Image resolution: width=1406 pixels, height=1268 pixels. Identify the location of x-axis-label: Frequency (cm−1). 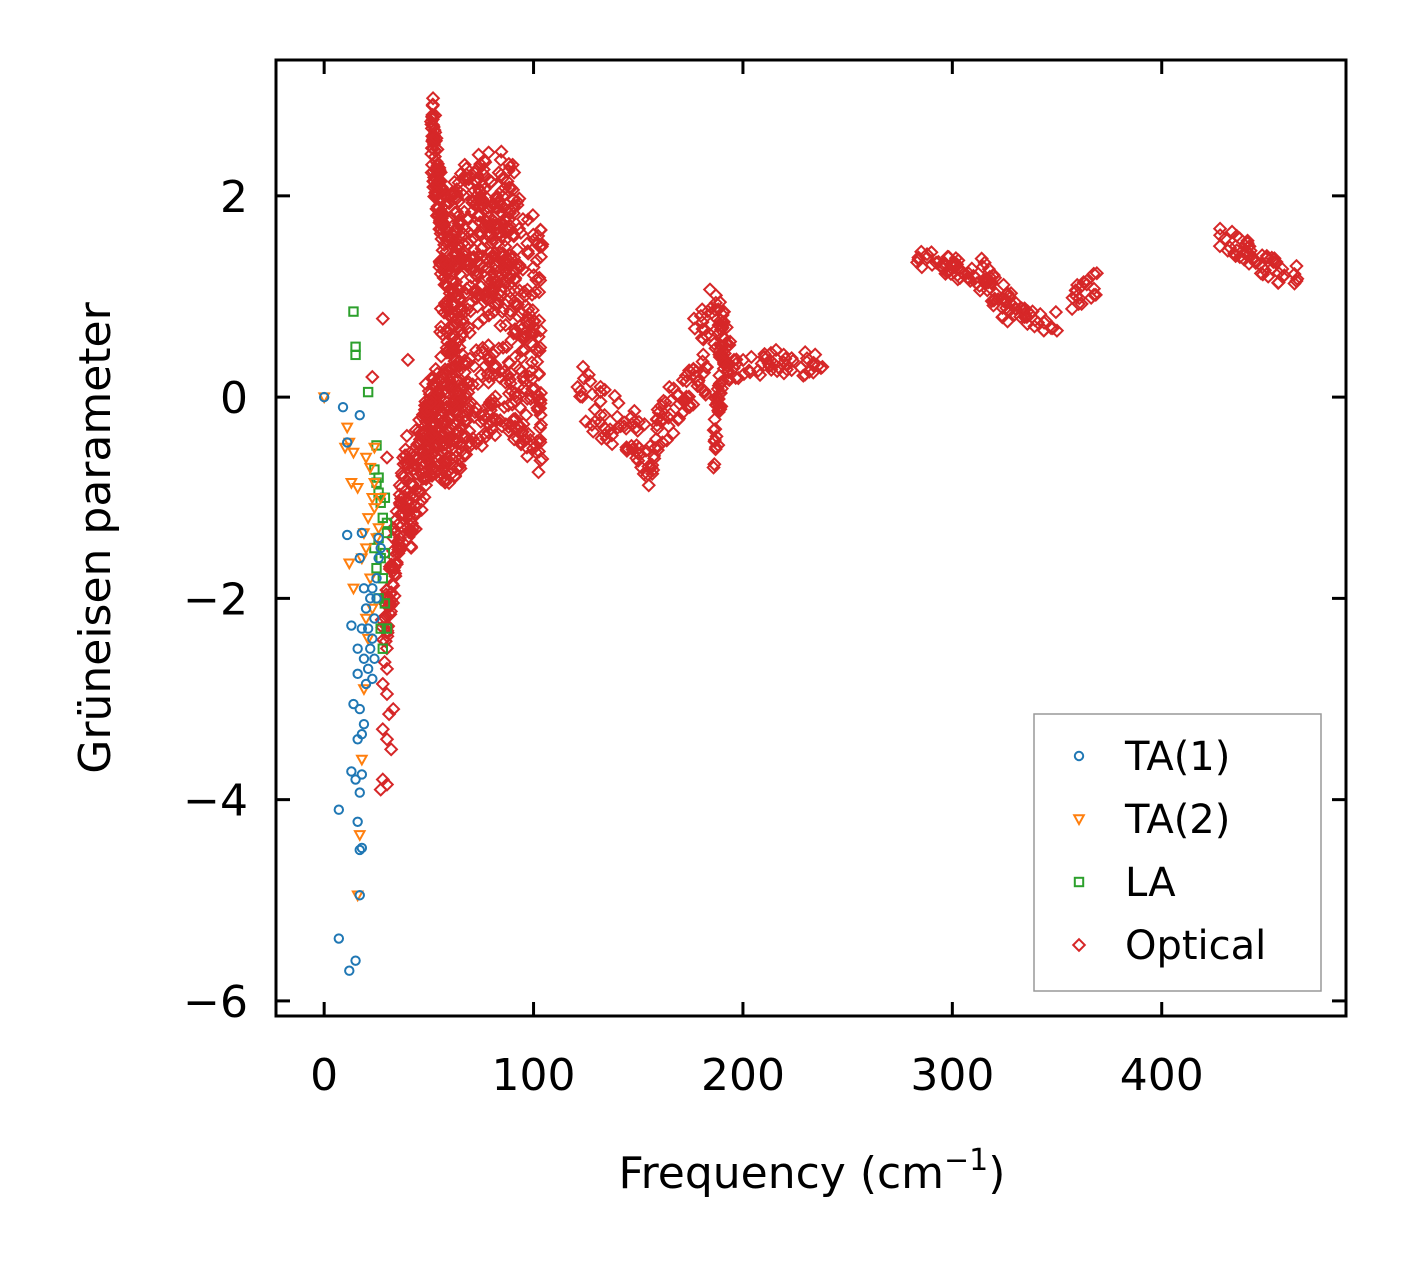
(812, 1171).